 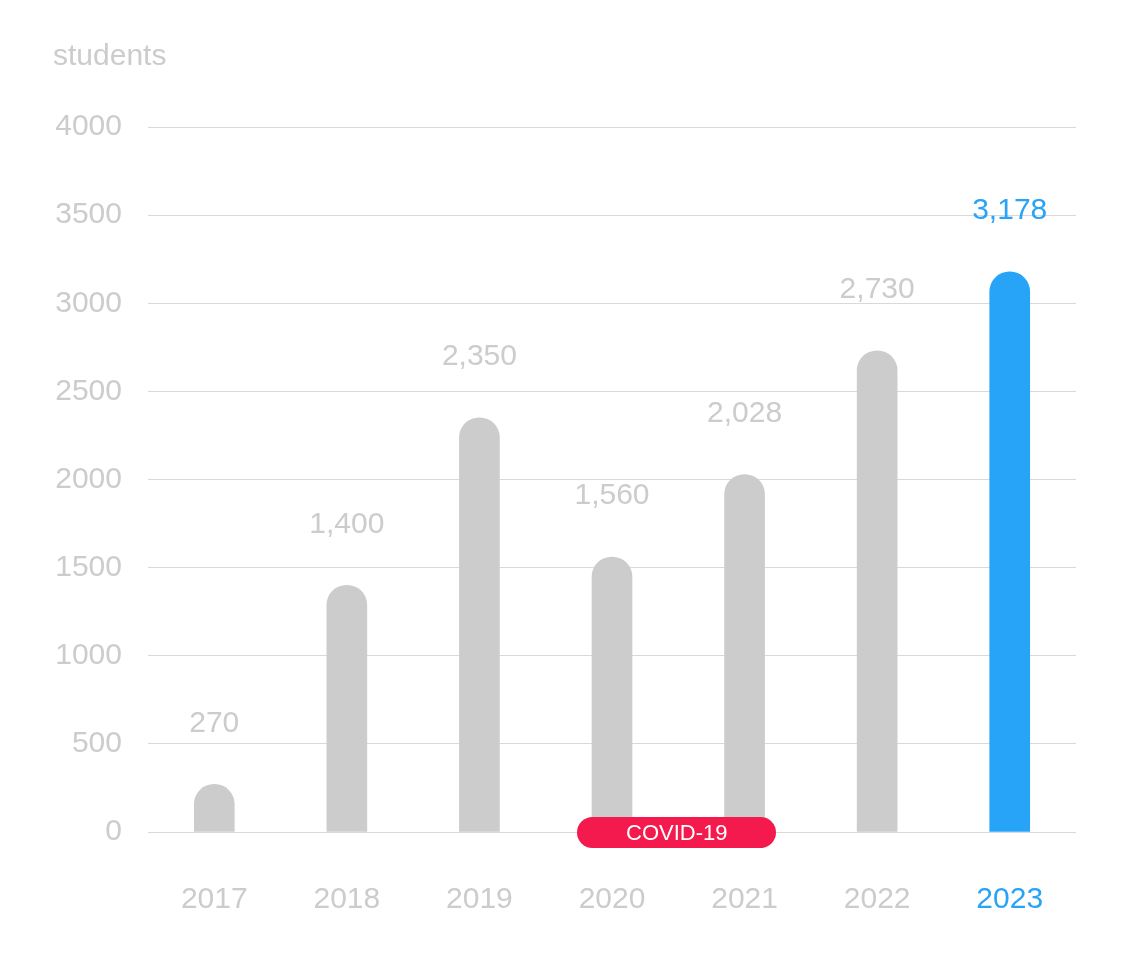 What do you see at coordinates (1010, 898) in the screenshot?
I see `x-tick-label: 2023` at bounding box center [1010, 898].